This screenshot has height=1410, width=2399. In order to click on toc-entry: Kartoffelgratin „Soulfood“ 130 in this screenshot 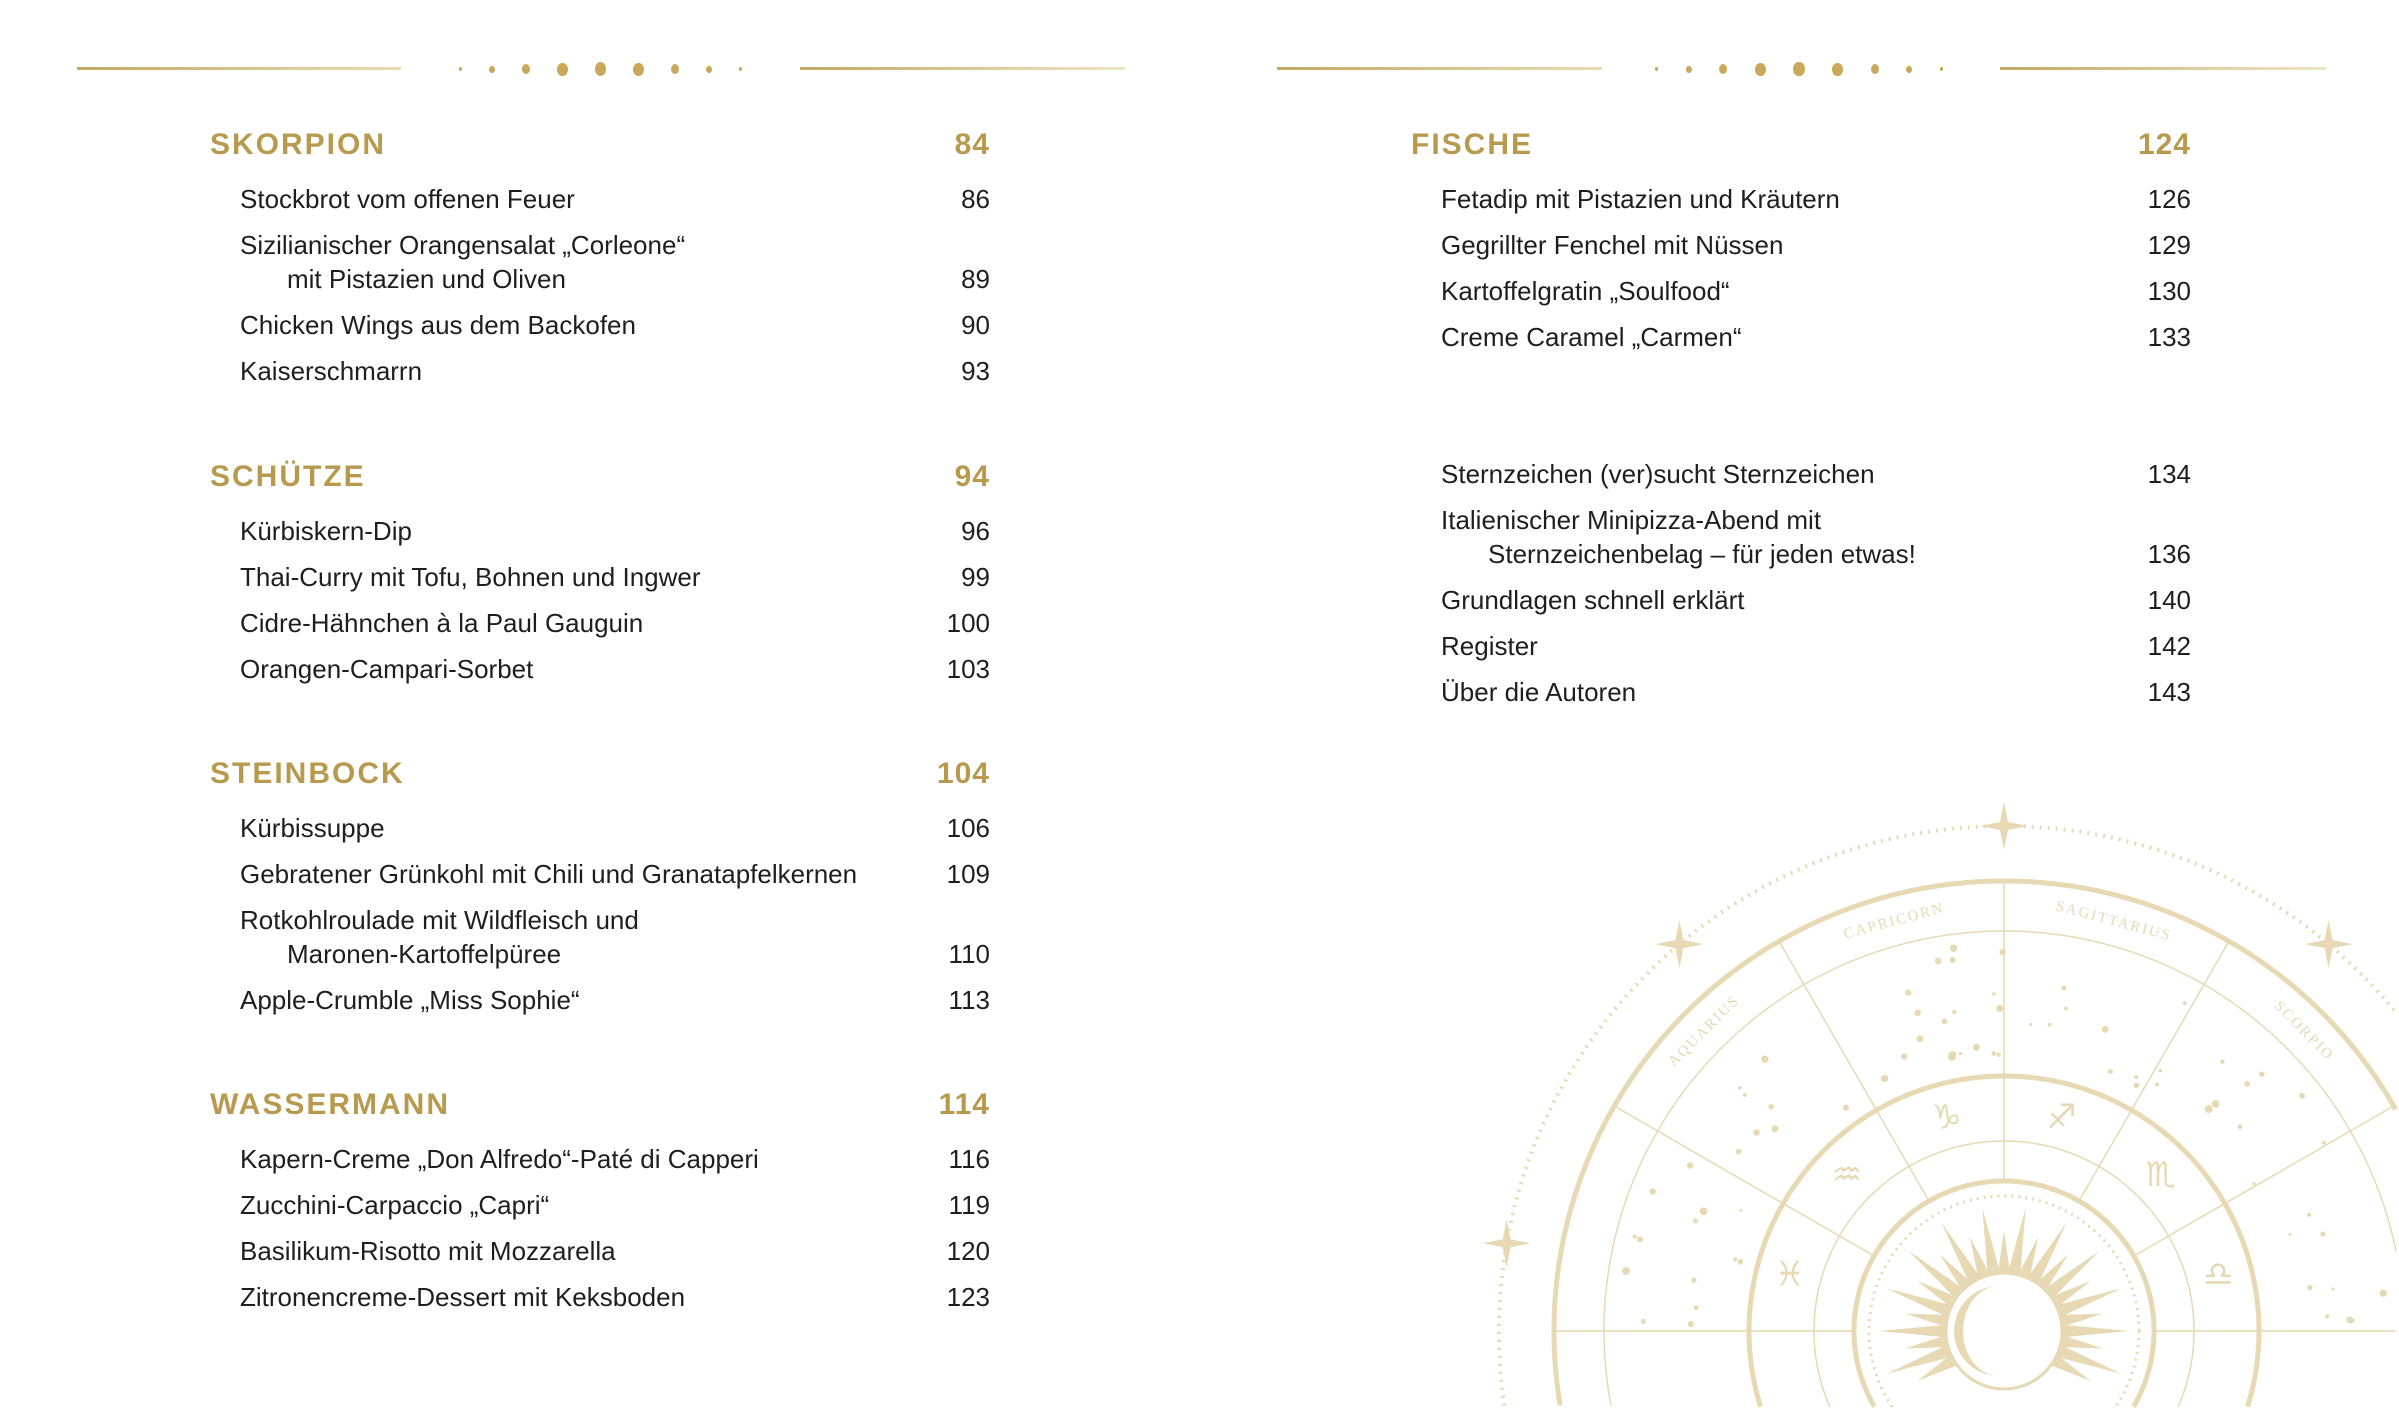, I will do `click(1801, 291)`.